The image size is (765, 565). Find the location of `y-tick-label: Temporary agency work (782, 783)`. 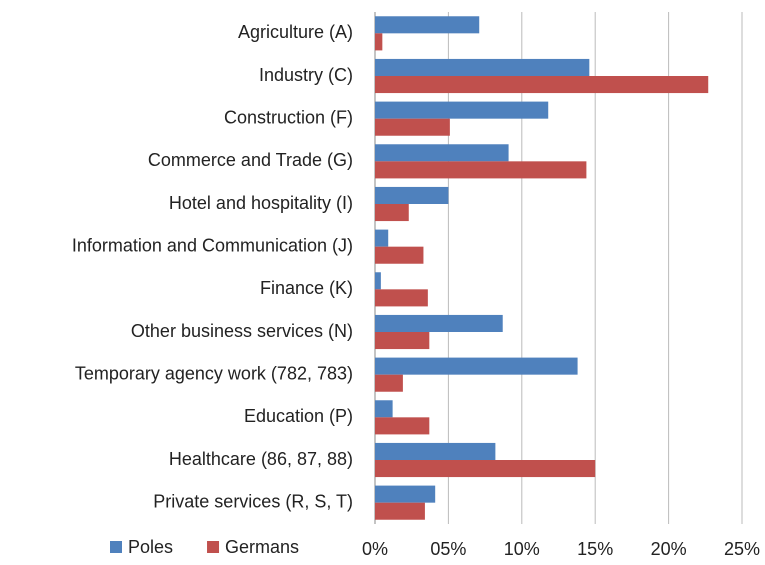

y-tick-label: Temporary agency work (782, 783) is located at coordinates (214, 373).